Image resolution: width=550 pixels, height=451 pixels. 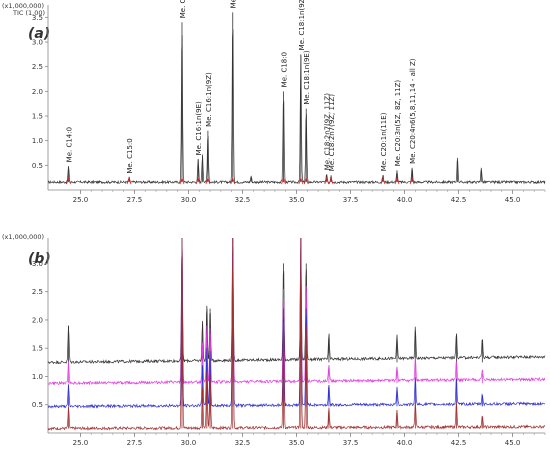 What do you see at coordinates (39, 34) in the screenshot?
I see `panel-a-label: (a)` at bounding box center [39, 34].